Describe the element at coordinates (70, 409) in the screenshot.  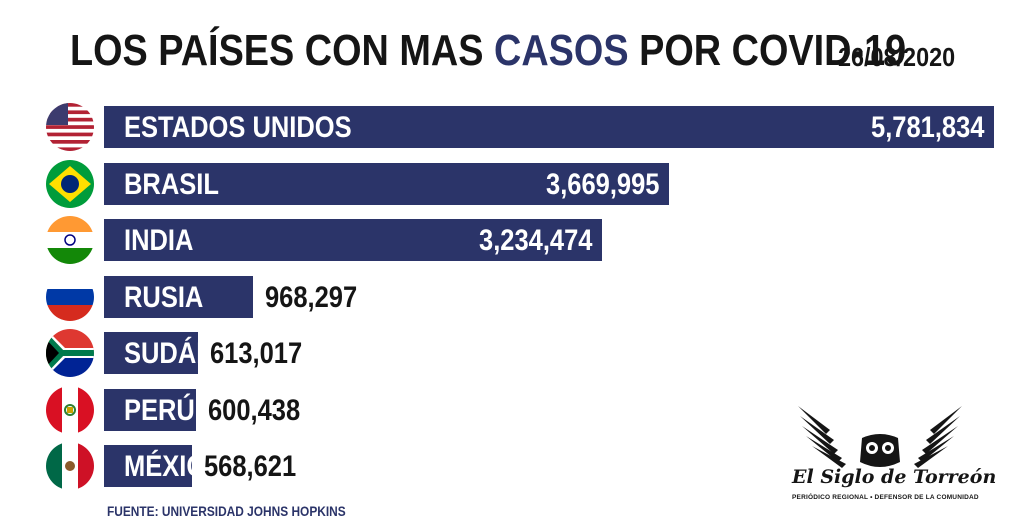
I see `peru-flag-icon` at that location.